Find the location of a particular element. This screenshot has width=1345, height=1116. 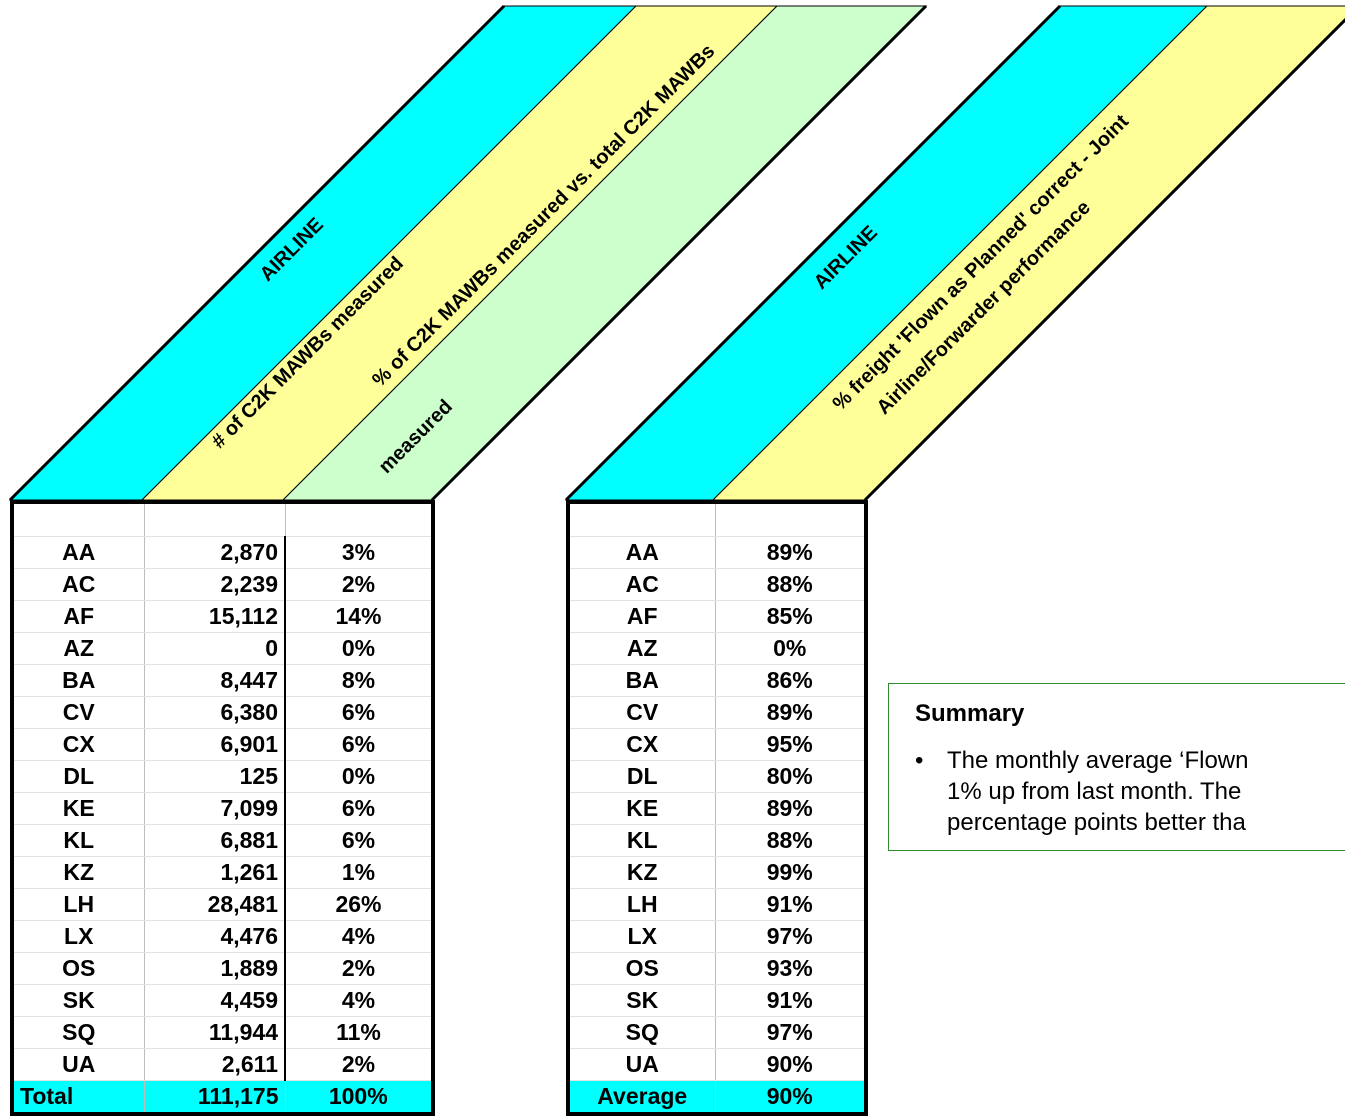

table-row: CV 6,380 6% is located at coordinates (222, 712).